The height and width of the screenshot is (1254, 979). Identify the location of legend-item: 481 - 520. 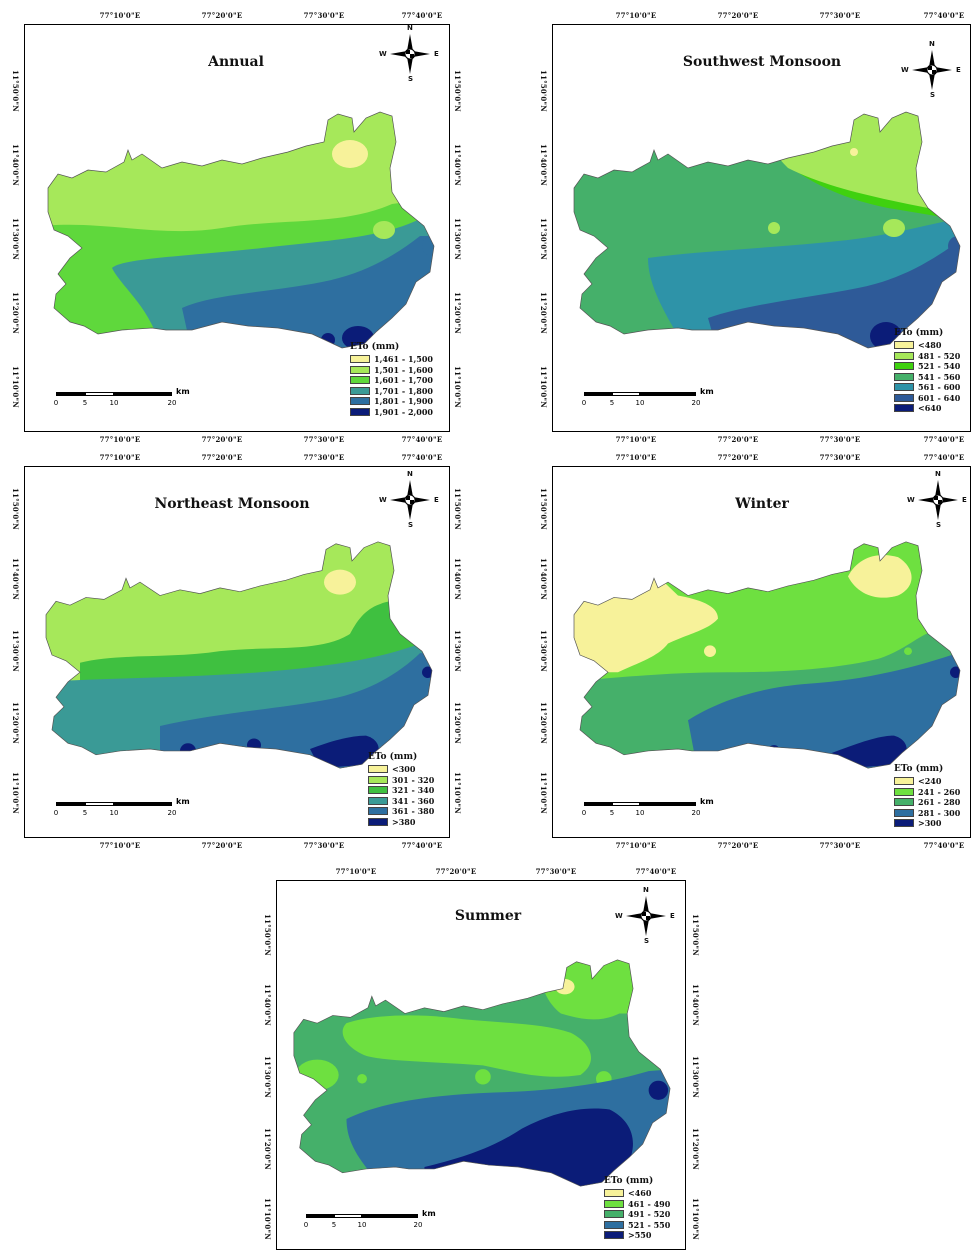
(927, 356).